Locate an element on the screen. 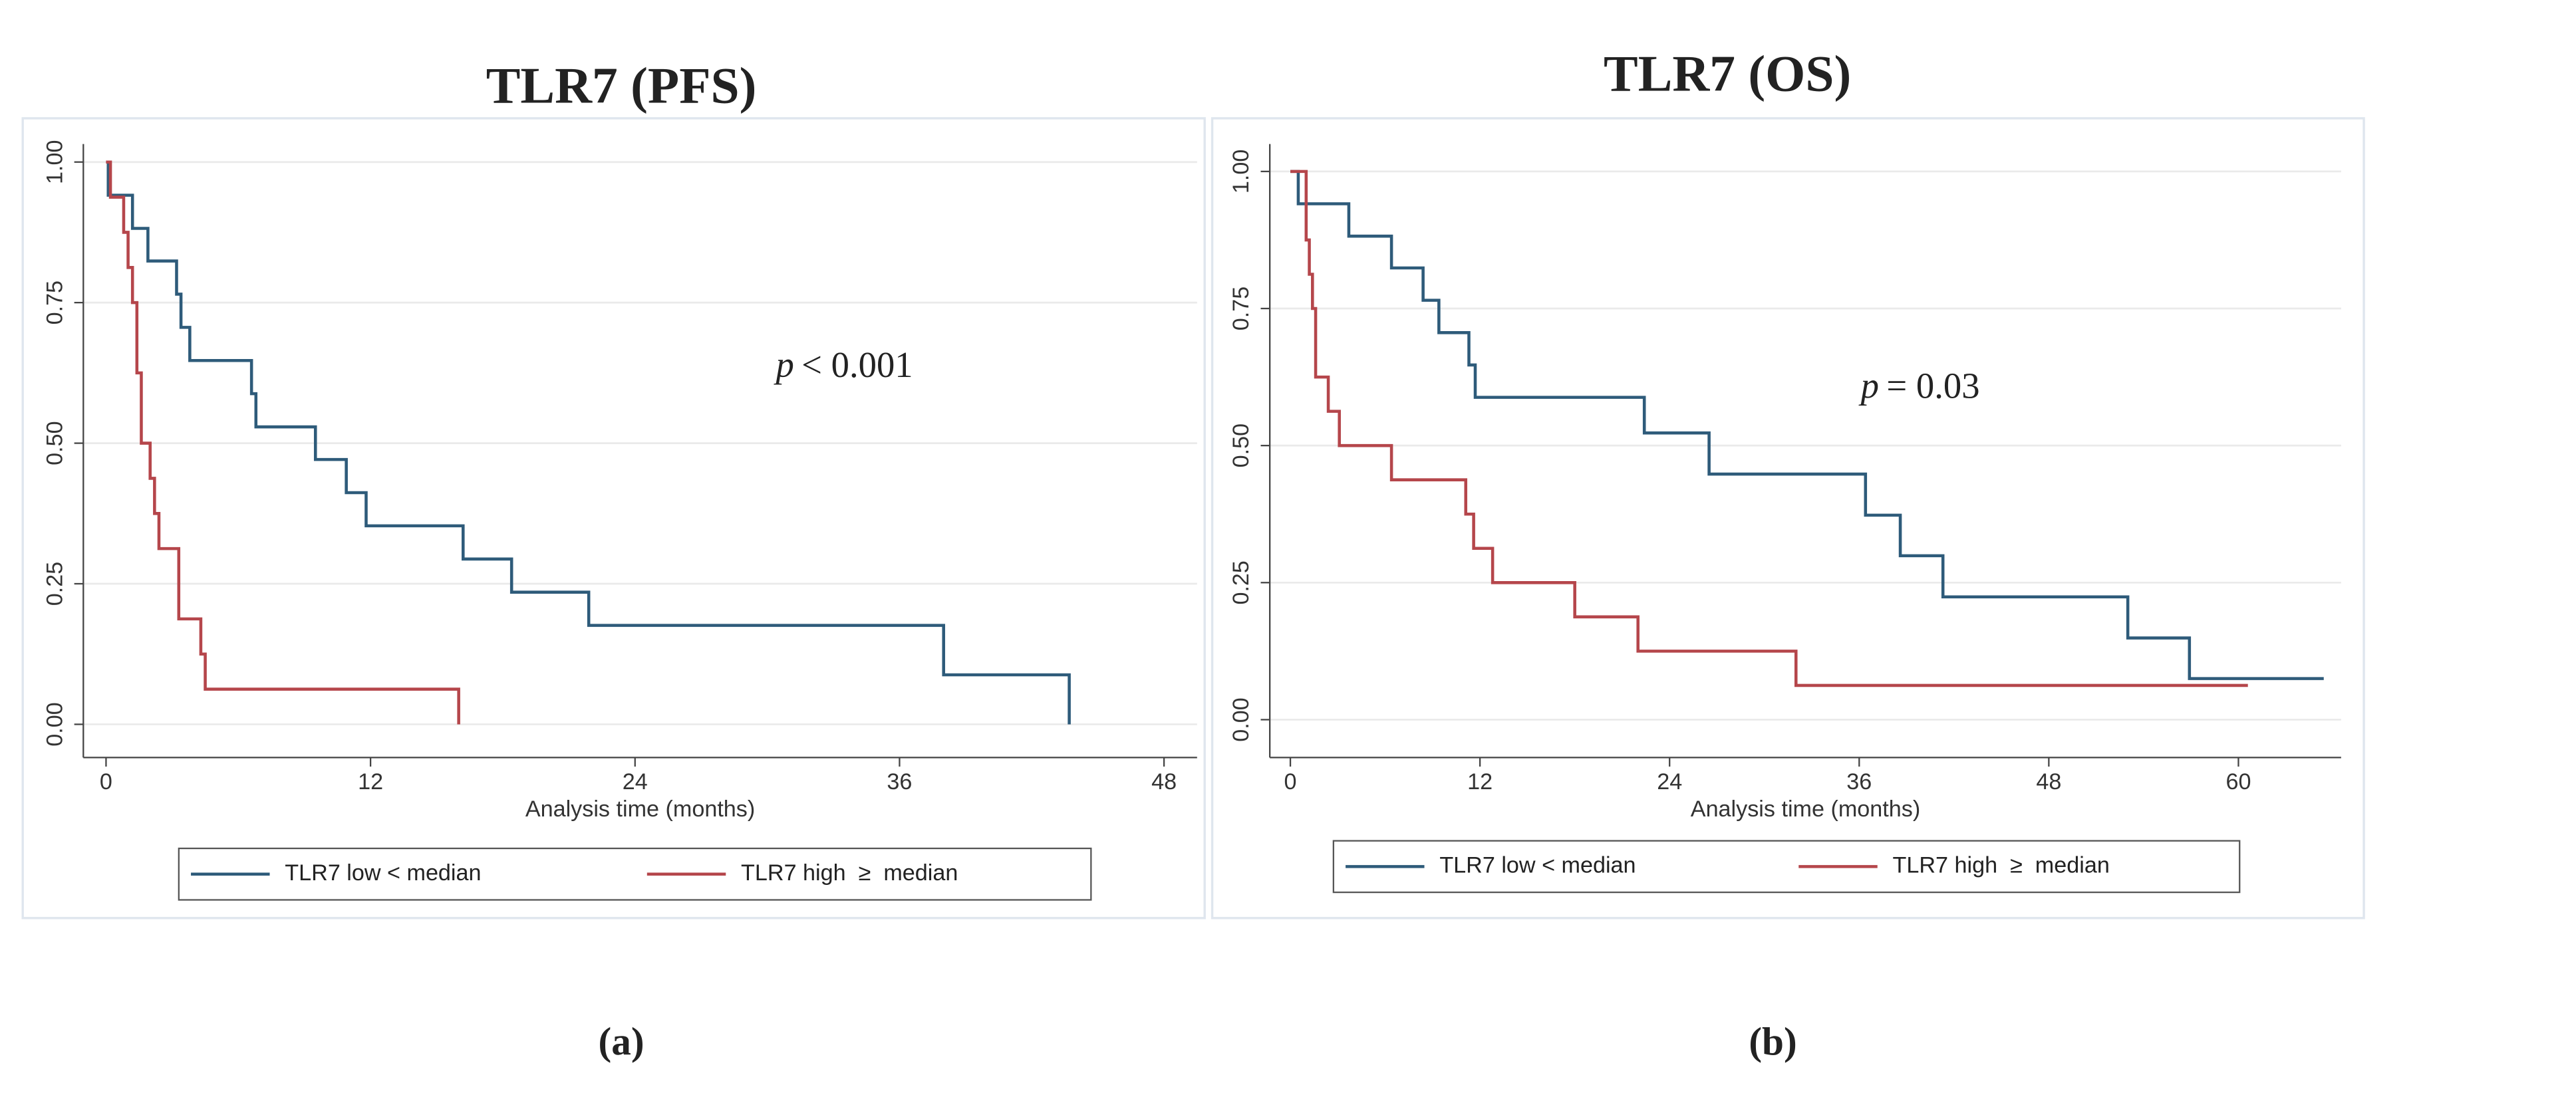 This screenshot has width=2576, height=1103. annotation-text: = 0.03 is located at coordinates (1933, 385).